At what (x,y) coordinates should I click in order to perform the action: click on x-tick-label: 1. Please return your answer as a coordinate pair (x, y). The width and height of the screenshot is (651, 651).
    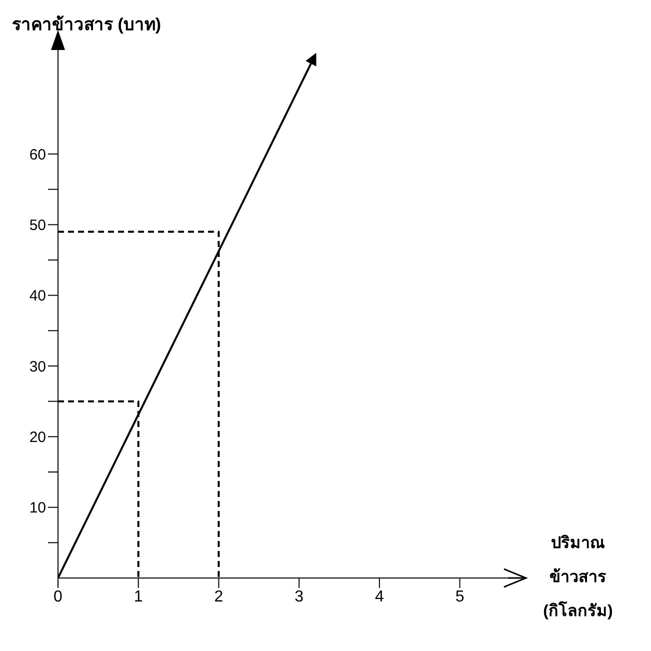
    Looking at the image, I should click on (138, 597).